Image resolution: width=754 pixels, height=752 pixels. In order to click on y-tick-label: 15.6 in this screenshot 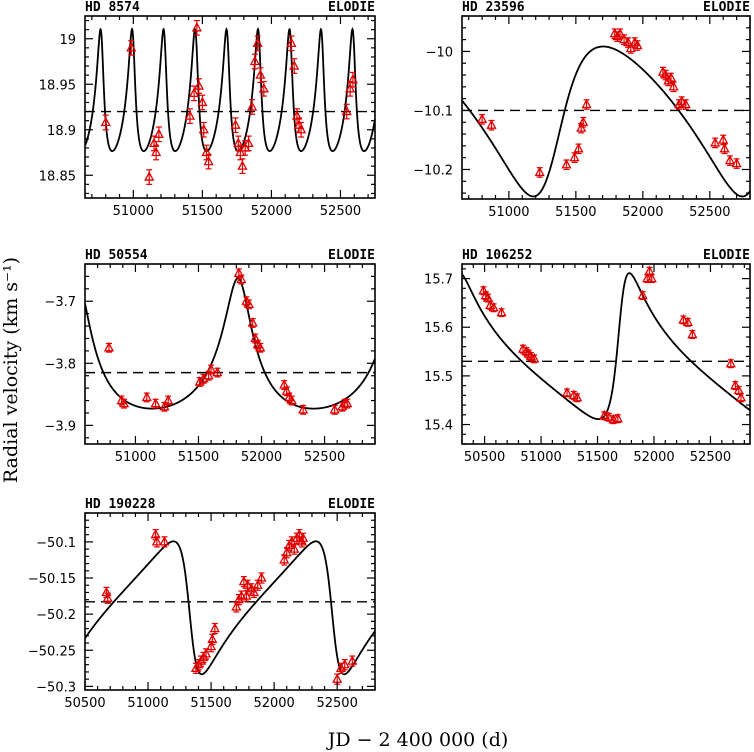, I will do `click(438, 328)`.